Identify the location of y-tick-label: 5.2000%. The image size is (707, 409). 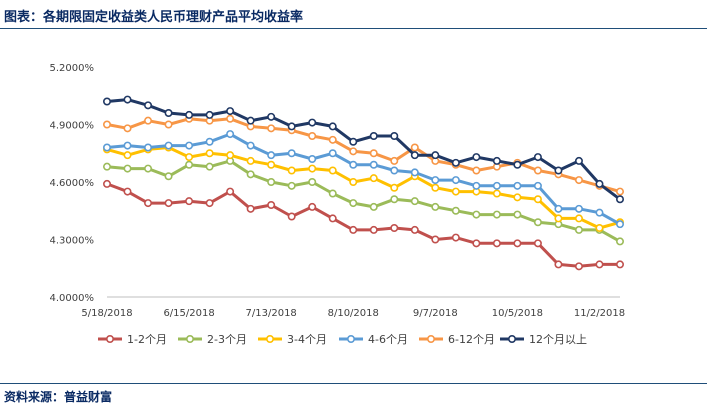
(72, 68).